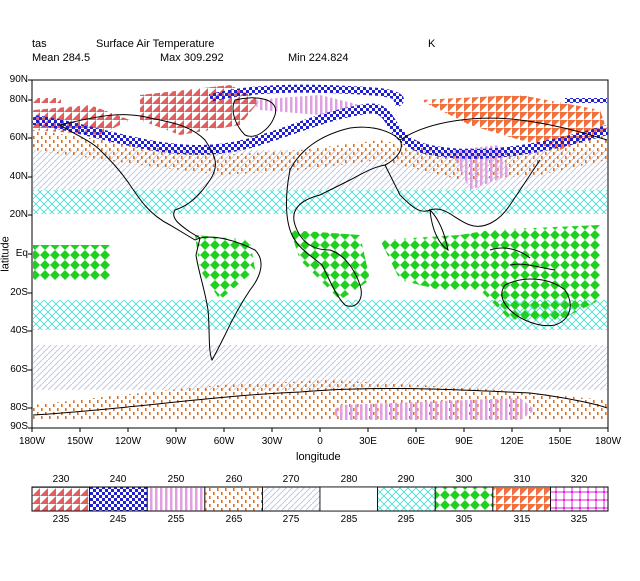 This screenshot has width=640, height=581. What do you see at coordinates (349, 479) in the screenshot?
I see `legend-top-label: 280` at bounding box center [349, 479].